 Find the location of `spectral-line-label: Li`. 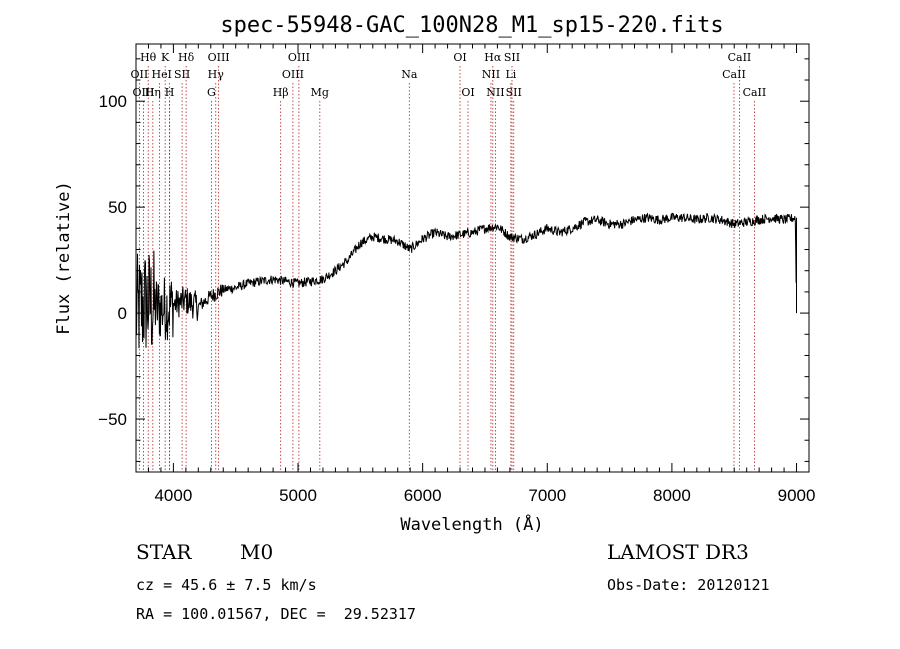

spectral-line-label: Li is located at coordinates (510, 74).